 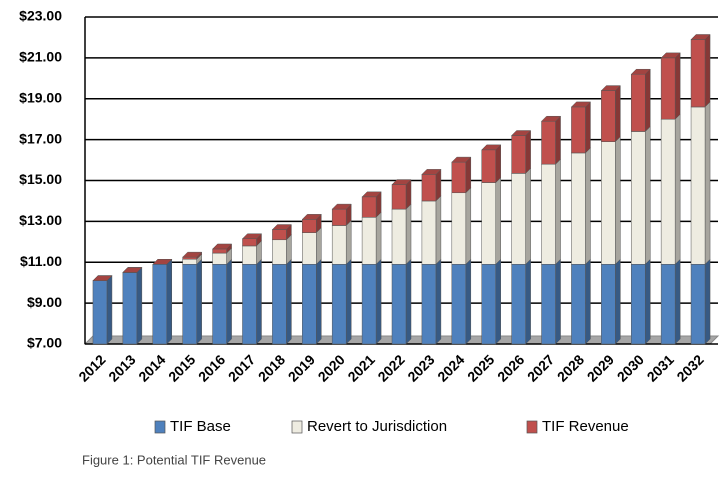 I want to click on caption: Figure 1: Potential TIF Revenue, so click(x=174, y=459).